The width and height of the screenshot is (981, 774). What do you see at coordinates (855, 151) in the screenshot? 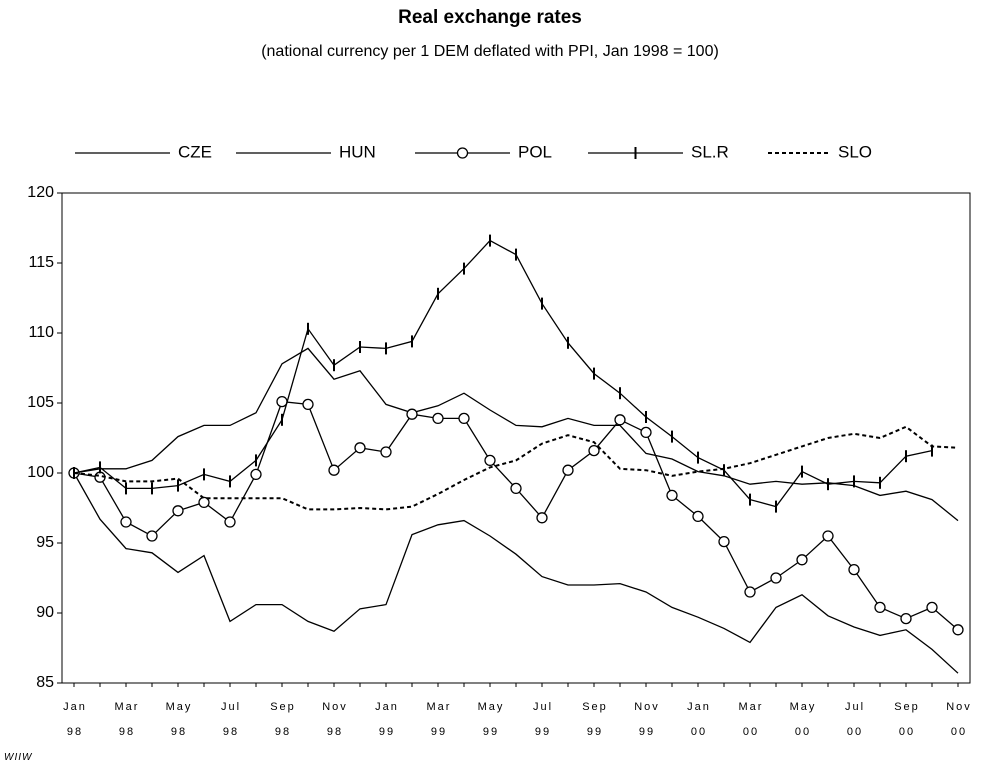
I see `legend-label: SLO` at bounding box center [855, 151].